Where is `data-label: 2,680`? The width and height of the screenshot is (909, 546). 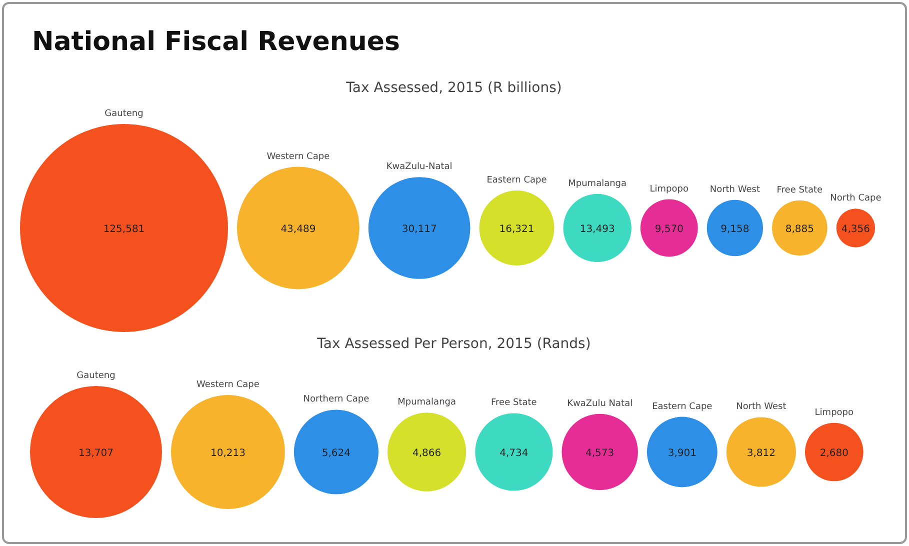
data-label: 2,680 is located at coordinates (834, 453).